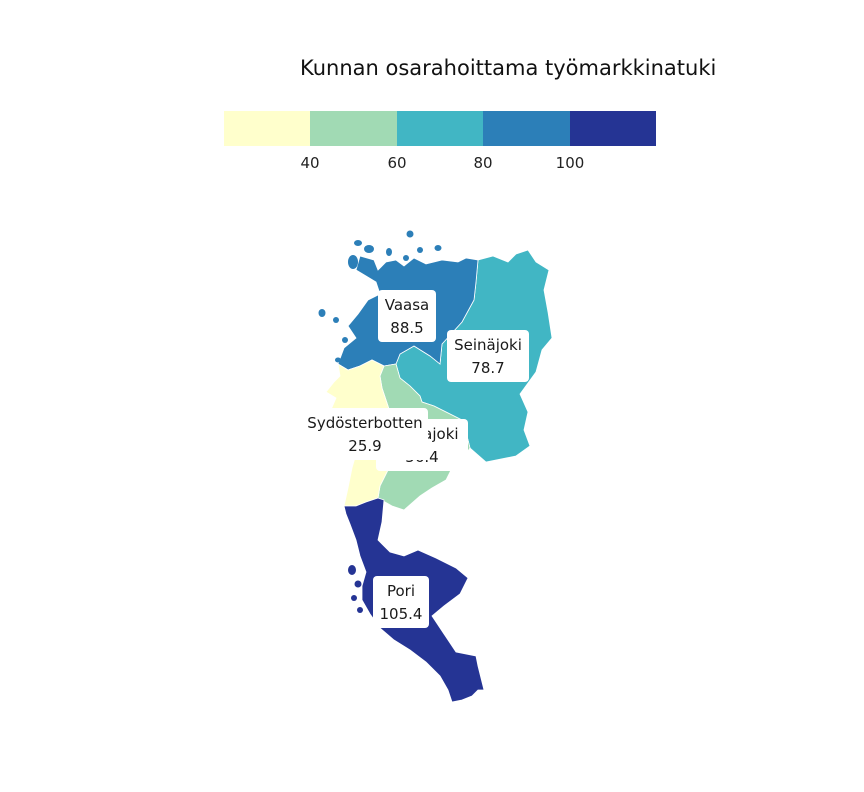 The height and width of the screenshot is (792, 864). I want to click on label-sydosterbotten-box, so click(365, 434).